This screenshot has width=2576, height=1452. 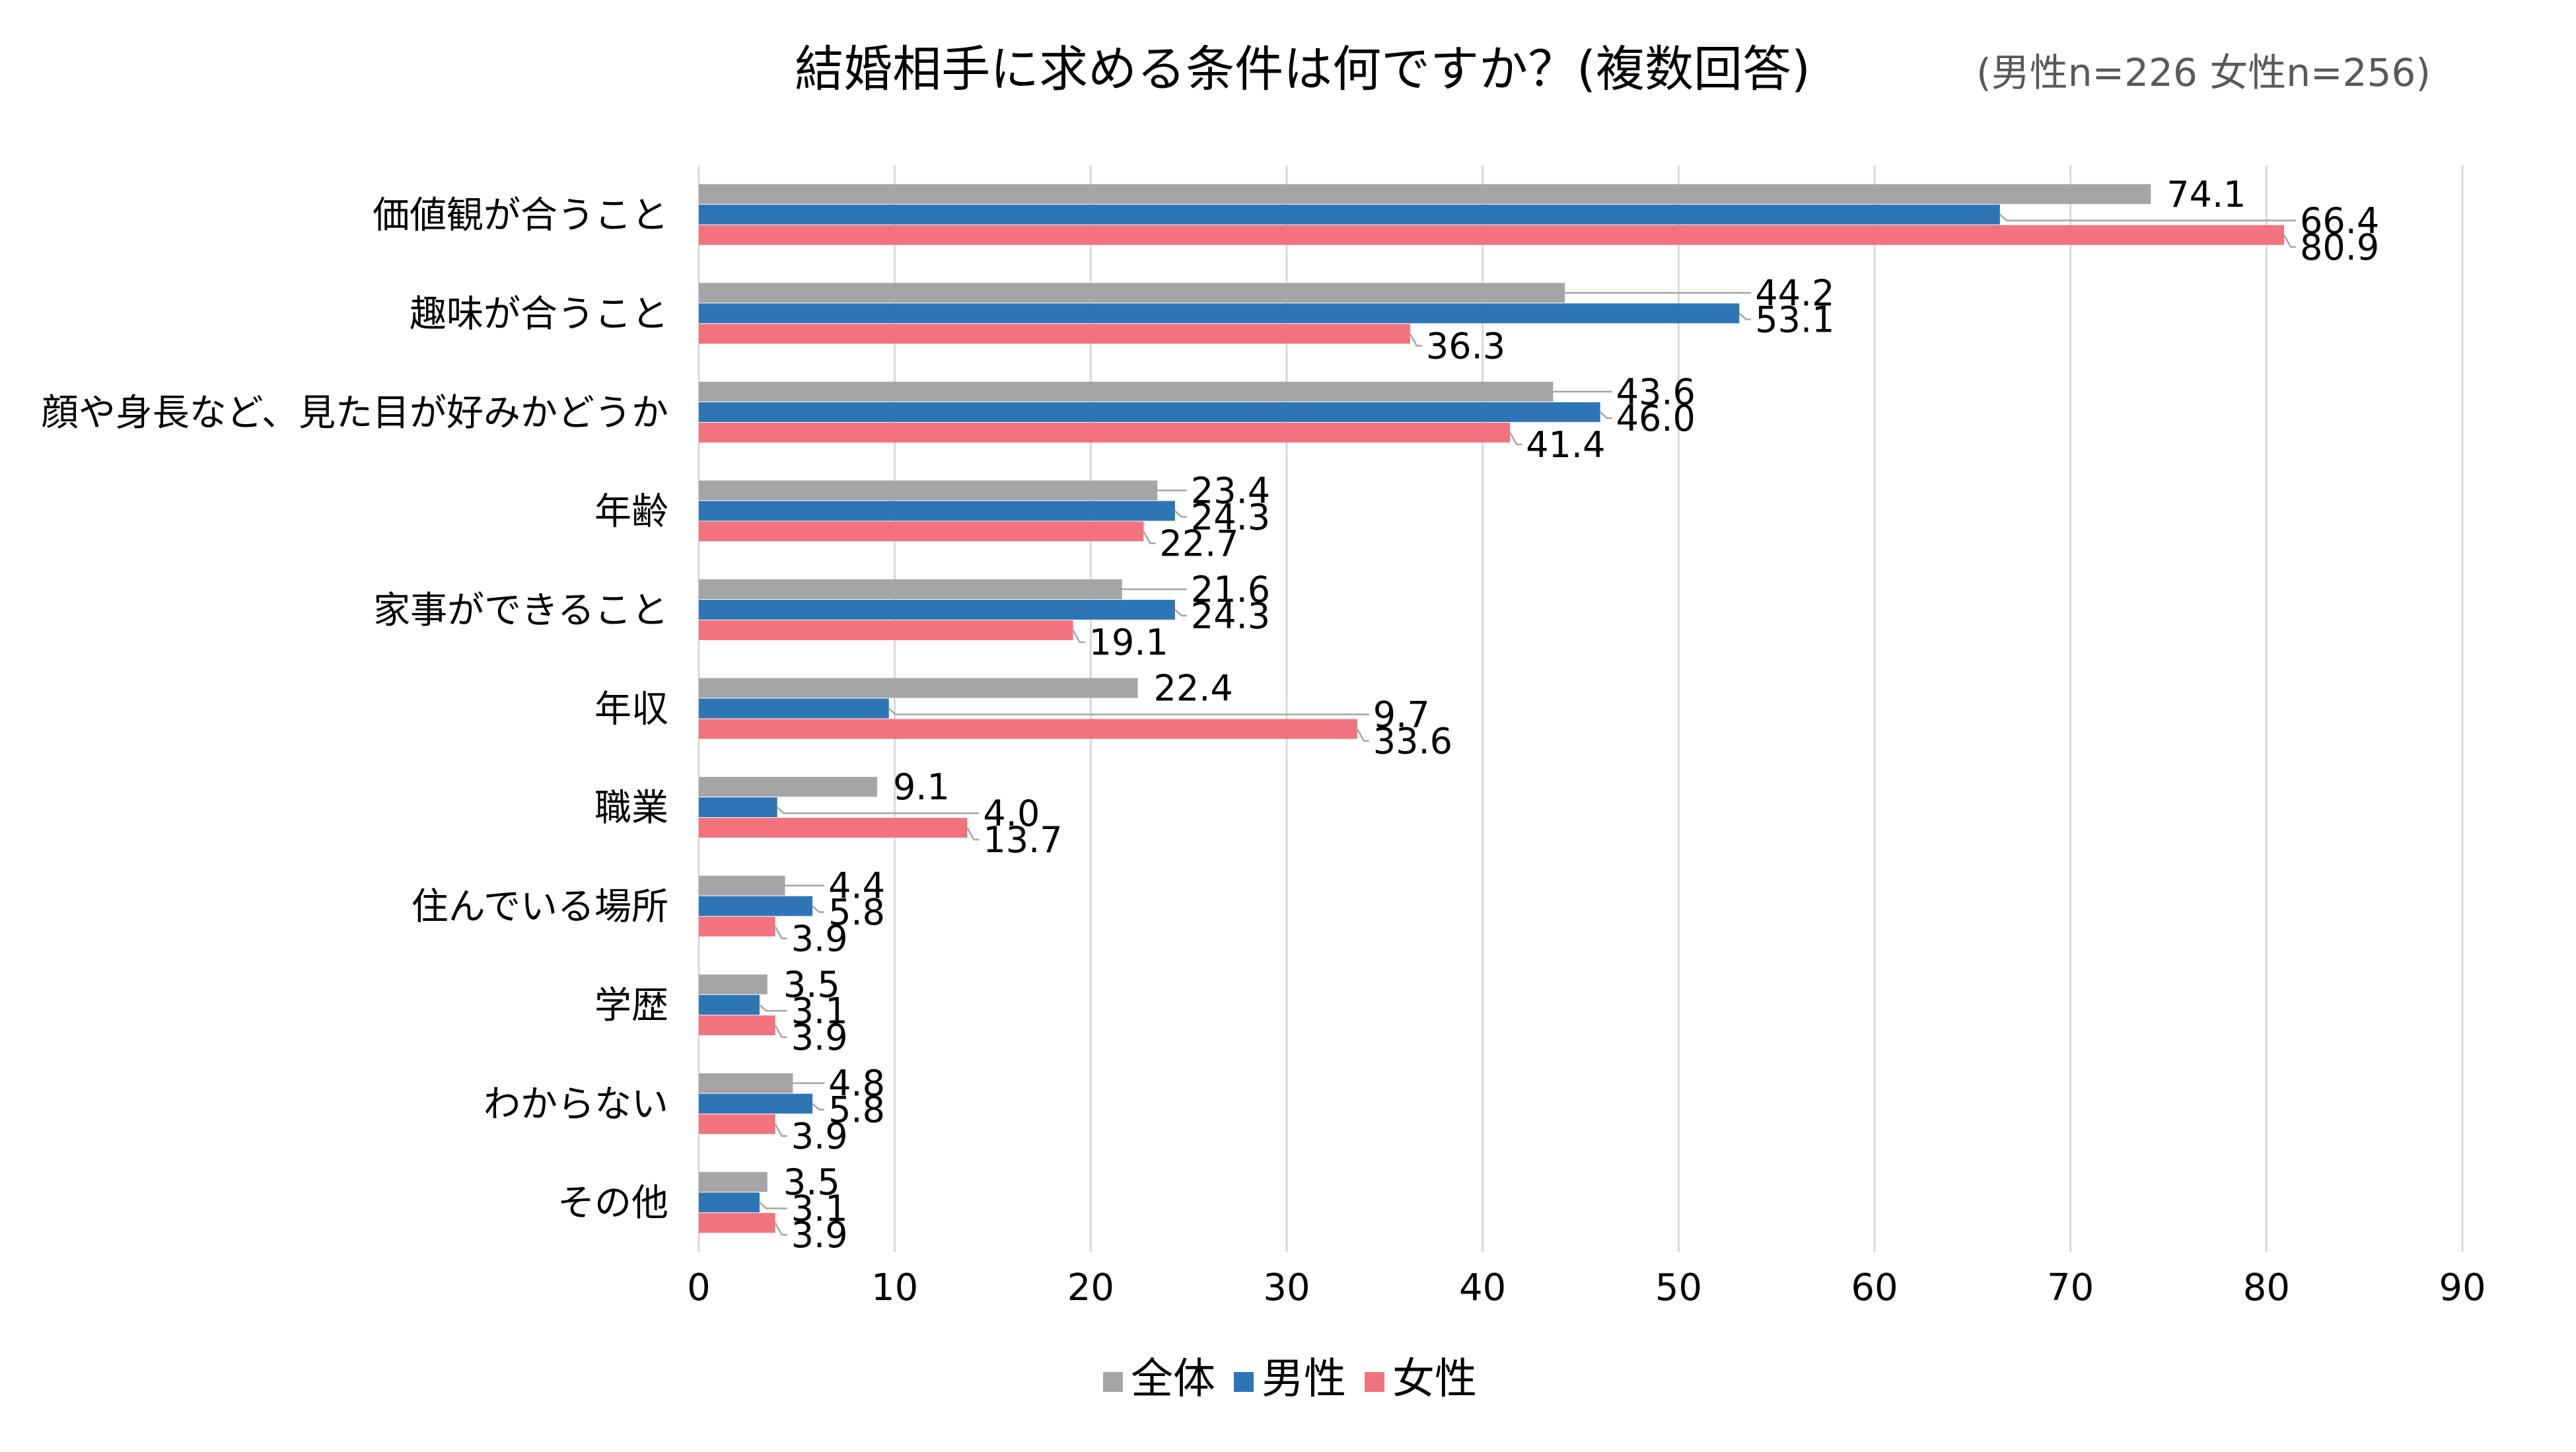 I want to click on legend-label: 全体, so click(x=1173, y=1379).